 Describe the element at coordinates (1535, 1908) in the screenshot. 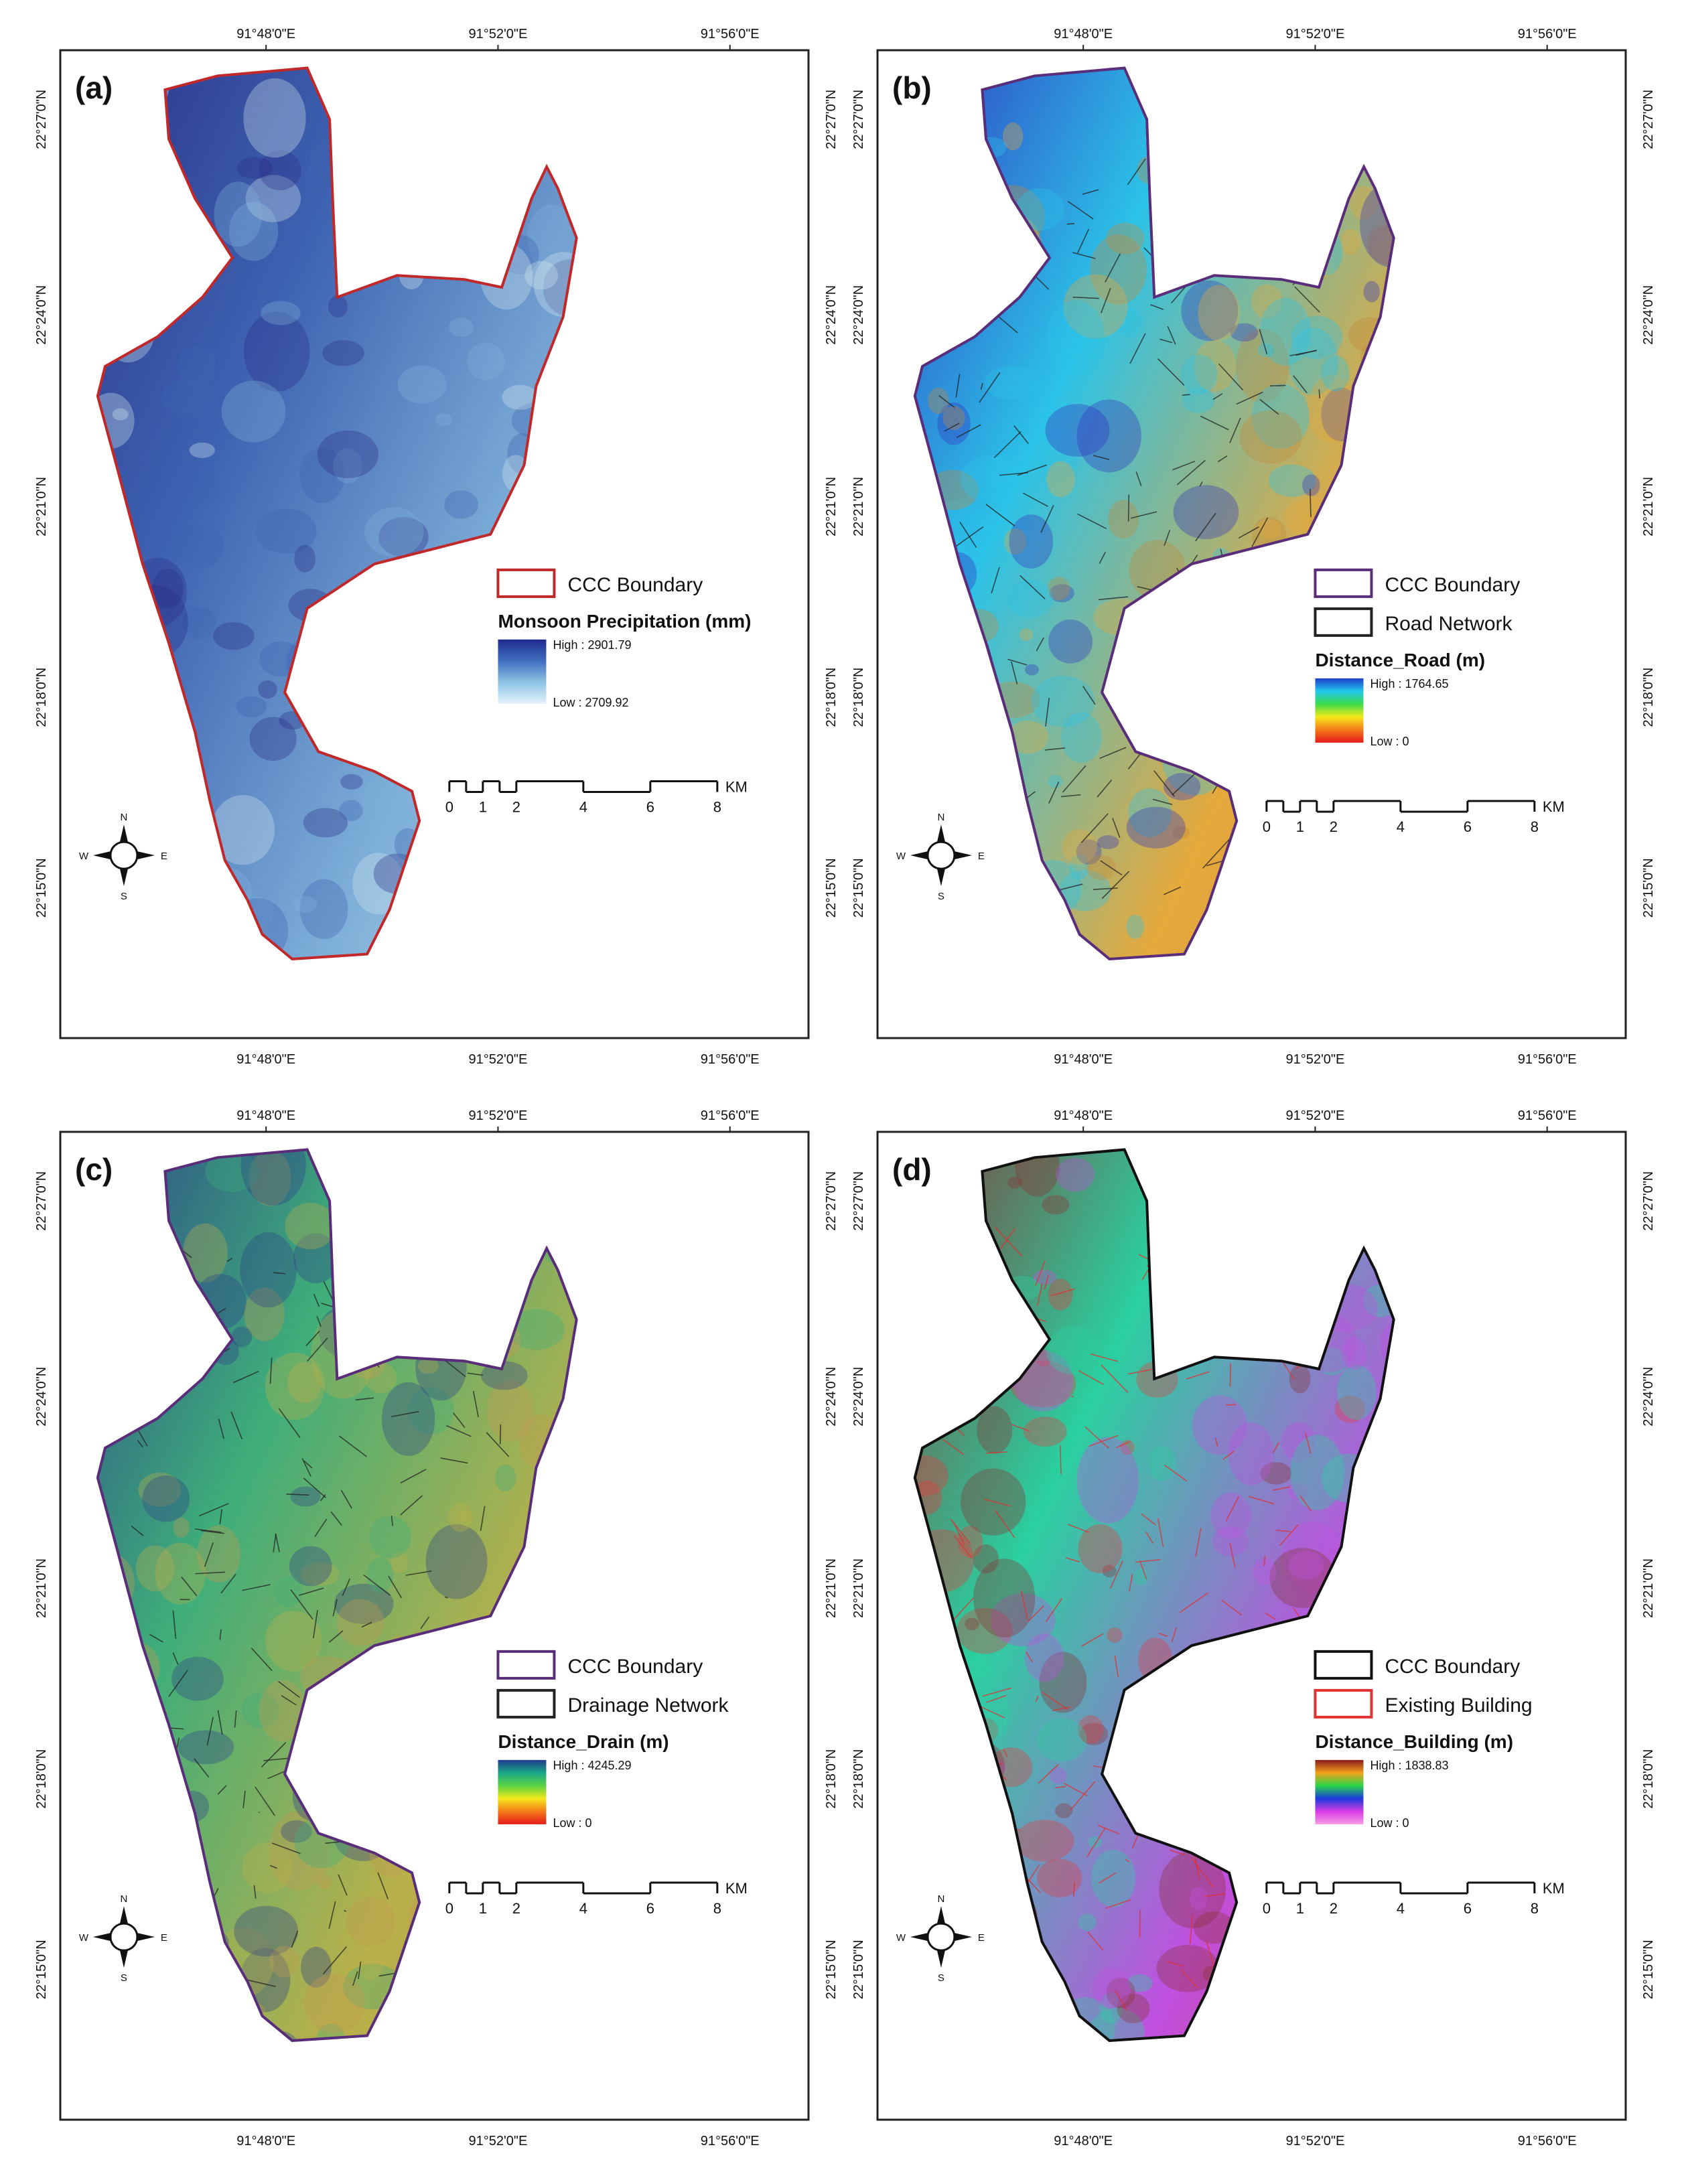

I see `scale-tick-label: 8` at that location.